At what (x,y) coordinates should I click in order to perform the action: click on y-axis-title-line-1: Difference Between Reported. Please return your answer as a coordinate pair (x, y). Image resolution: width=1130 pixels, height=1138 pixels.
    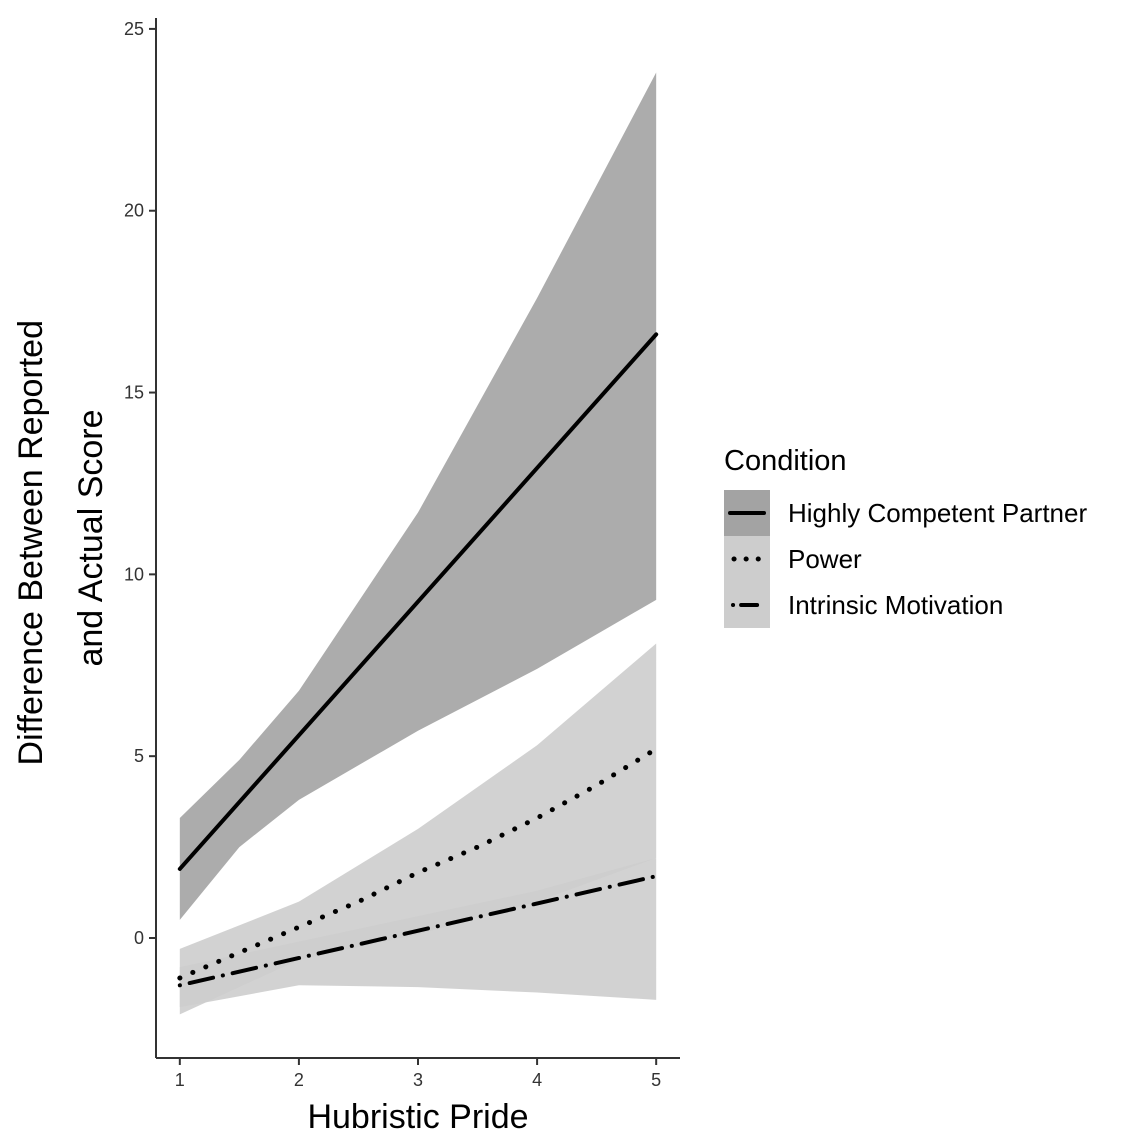
    Looking at the image, I should click on (31, 542).